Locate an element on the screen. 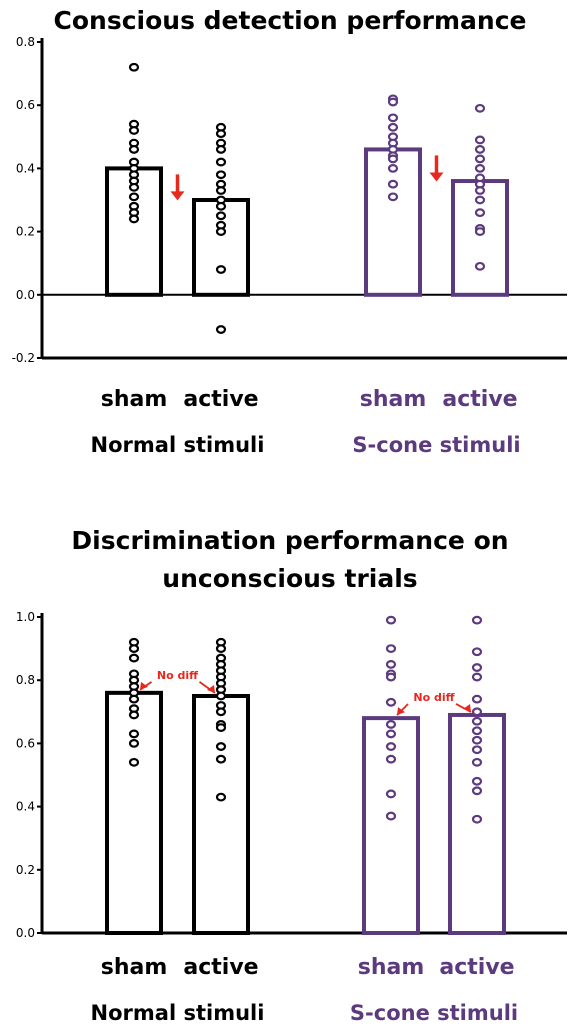 This screenshot has width=580, height=1032. chart2-y-tick-label: 1.0 is located at coordinates (25, 617).